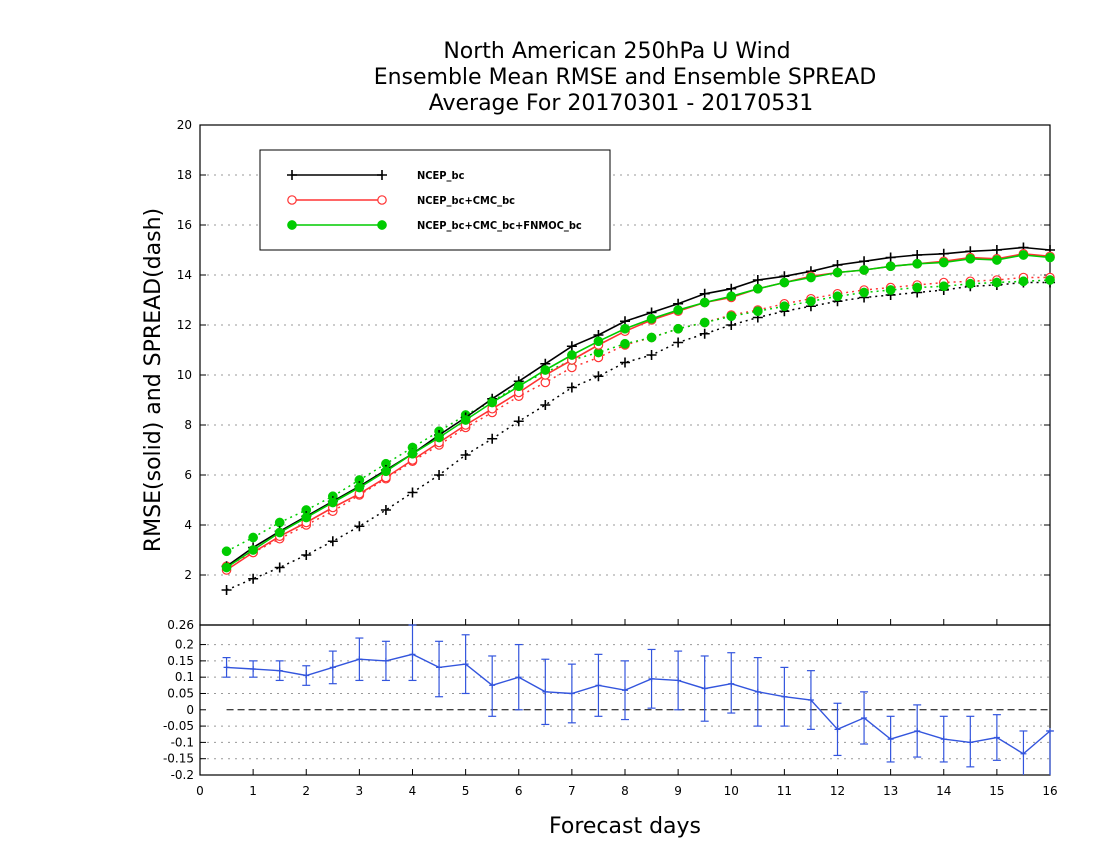 This screenshot has width=1100, height=854. What do you see at coordinates (188, 425) in the screenshot?
I see `y-tick-label-main: 8` at bounding box center [188, 425].